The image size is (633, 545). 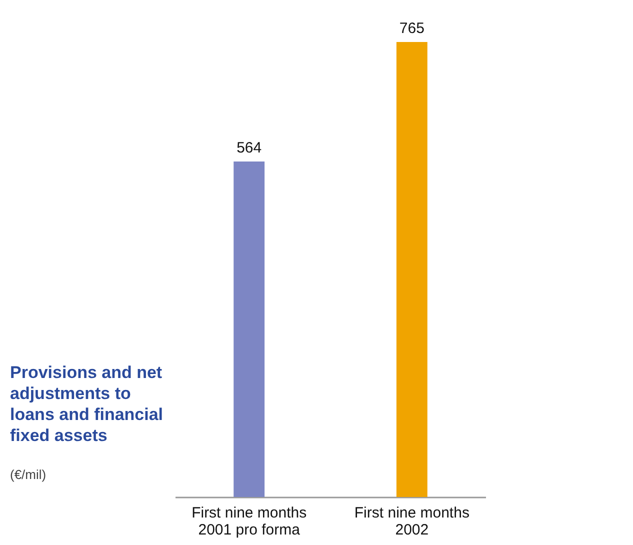 I want to click on data-label: 765, so click(x=411, y=28).